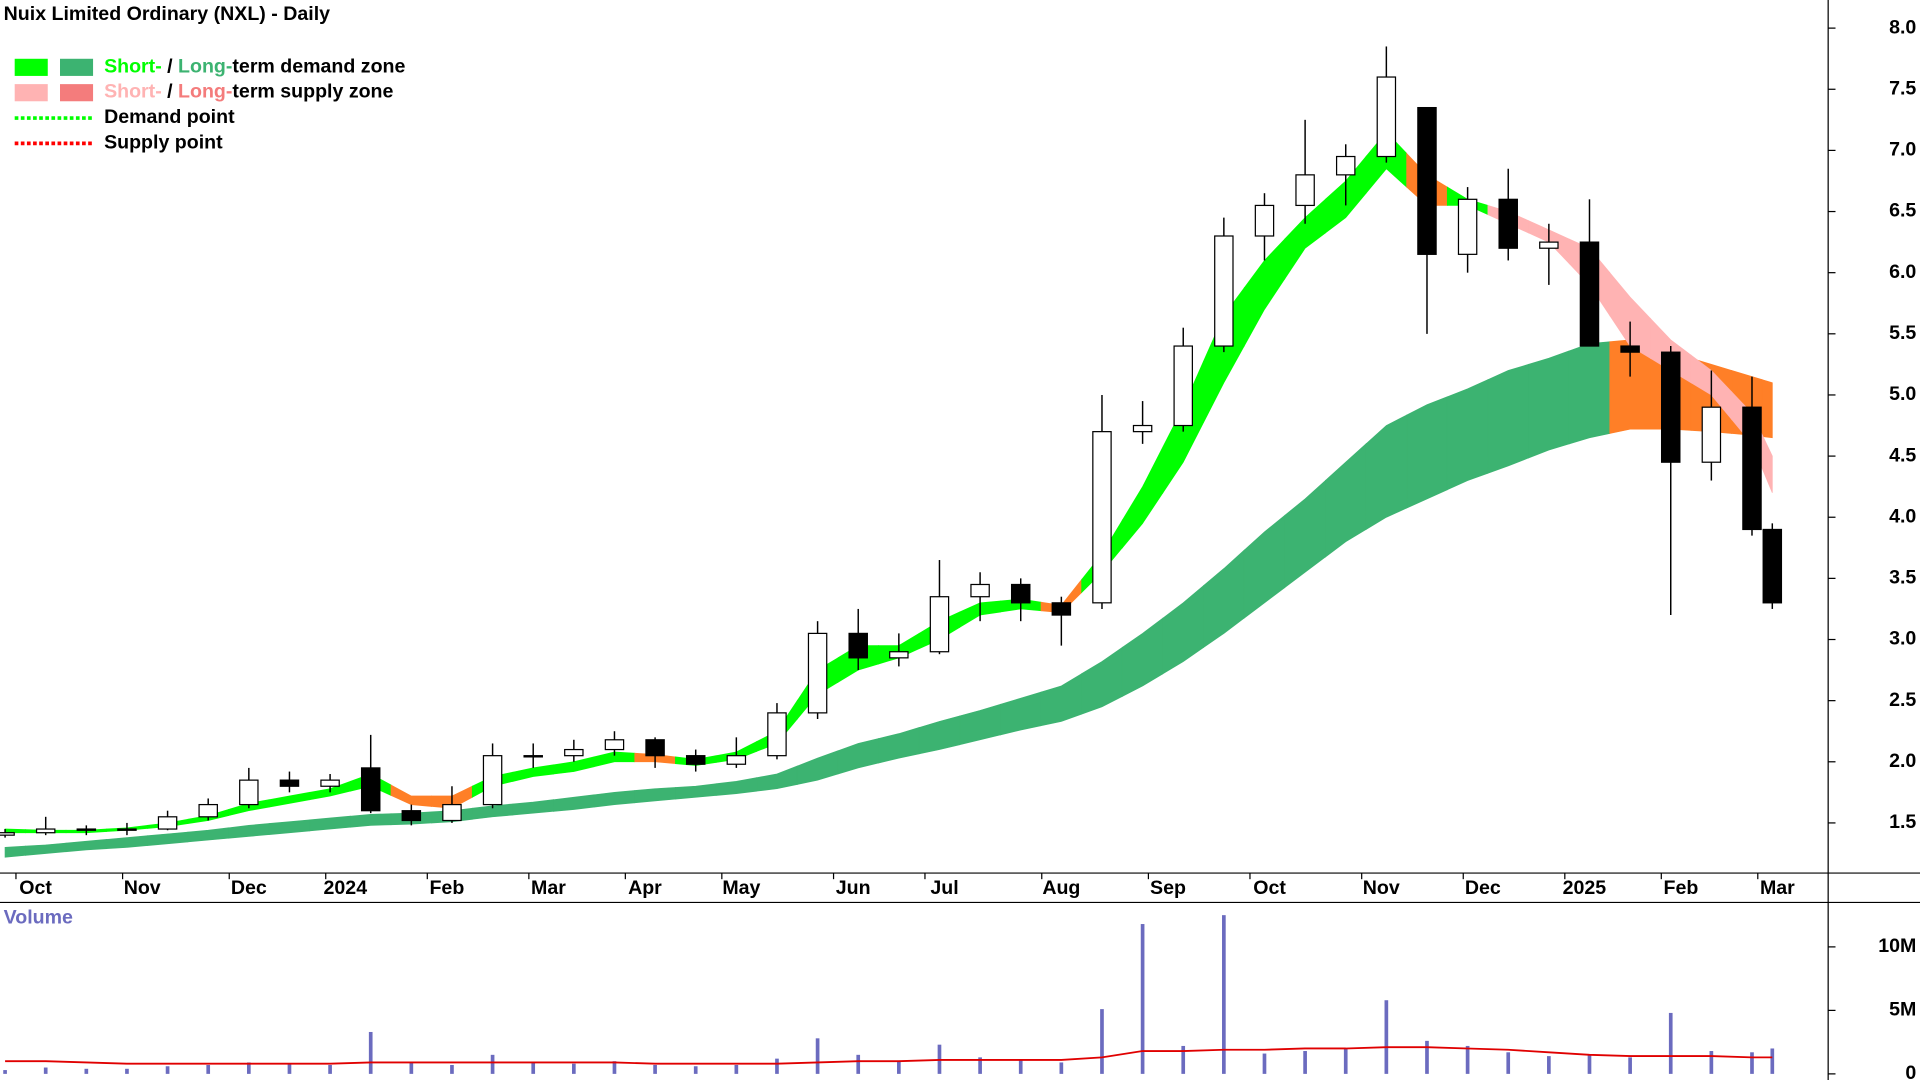 This screenshot has height=1080, width=1920. Describe the element at coordinates (38, 918) in the screenshot. I see `volume-label: Volume` at that location.